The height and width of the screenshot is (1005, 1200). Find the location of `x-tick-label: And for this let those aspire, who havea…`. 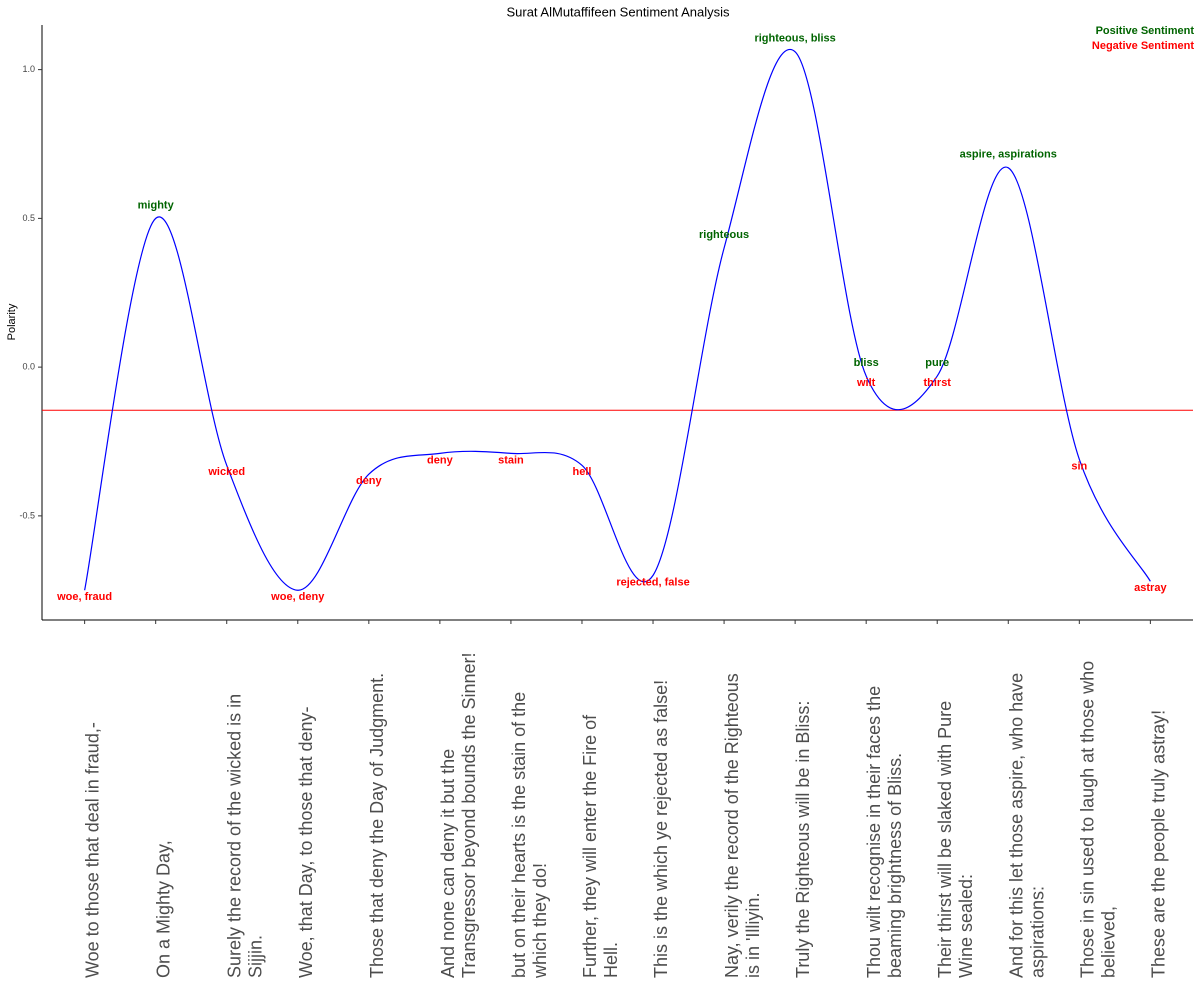

x-tick-label: And for this let those aspire, who havea… is located at coordinates (1026, 825).